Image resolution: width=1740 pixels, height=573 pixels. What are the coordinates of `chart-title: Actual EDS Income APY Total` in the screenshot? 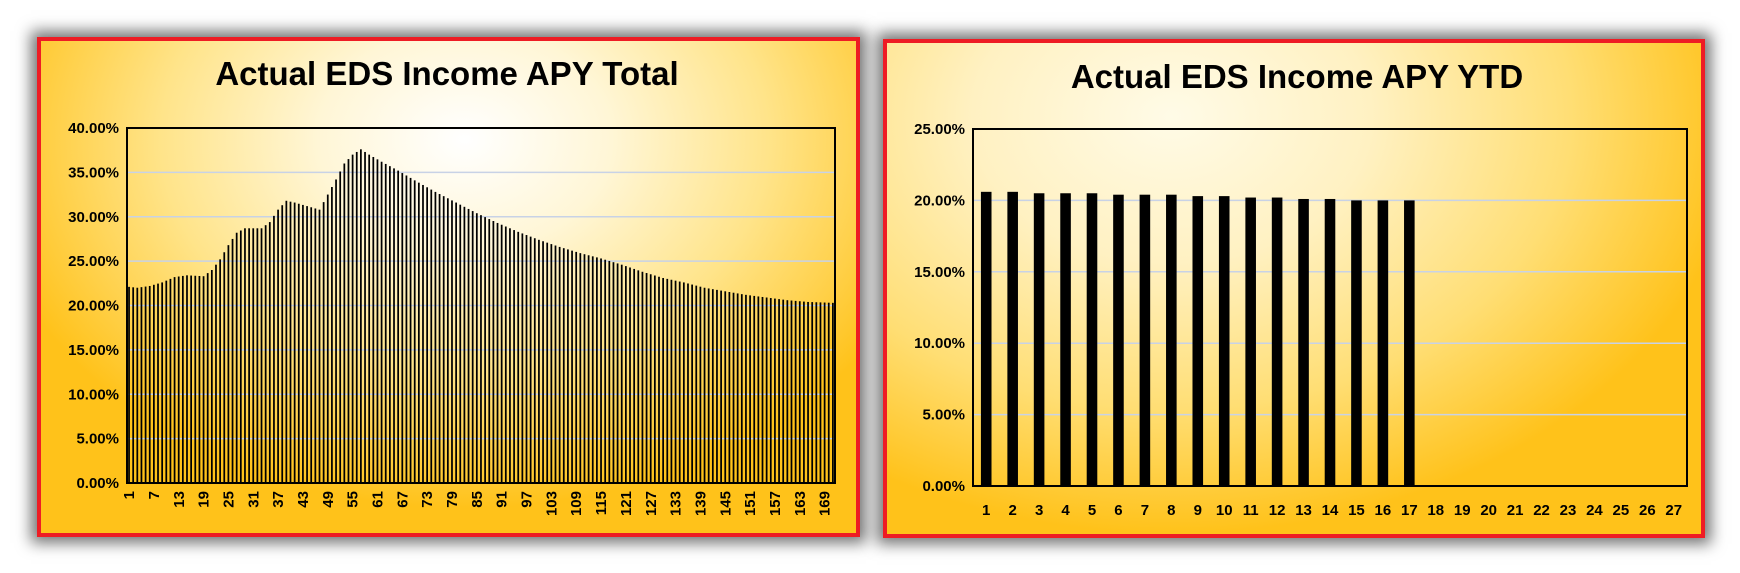 It's located at (446, 73).